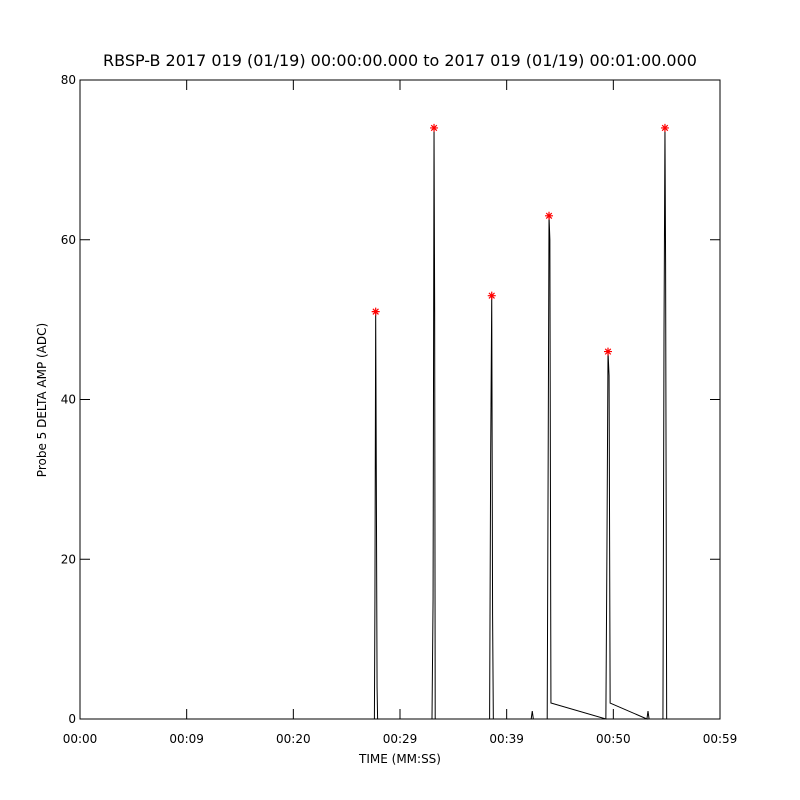  I want to click on x-tick-label: 00:29, so click(400, 739).